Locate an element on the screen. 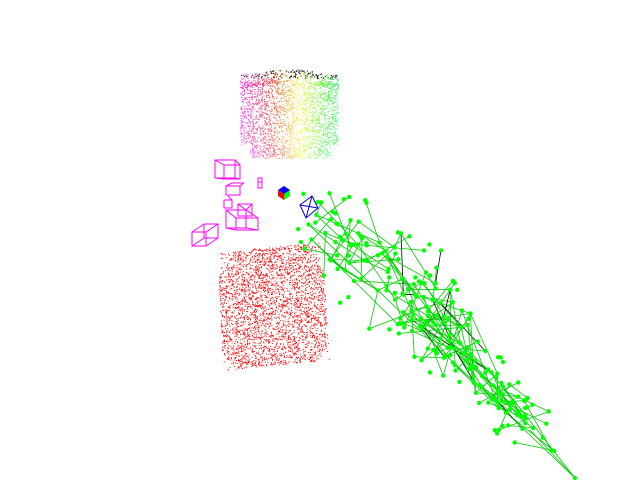 This screenshot has height=480, width=640. blue-camera-frustum is located at coordinates (309, 207).